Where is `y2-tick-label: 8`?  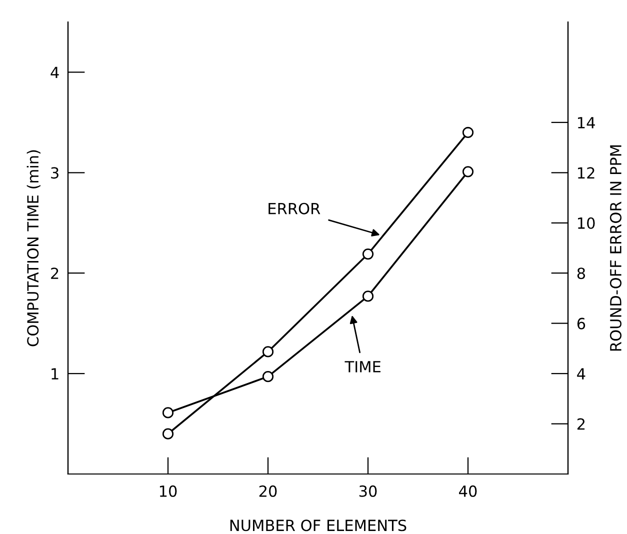
y2-tick-label: 8 is located at coordinates (581, 274).